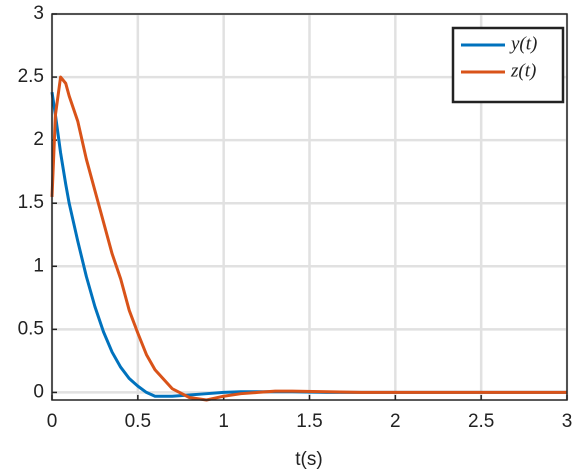 Image resolution: width=586 pixels, height=474 pixels. I want to click on legend-box, so click(508, 65).